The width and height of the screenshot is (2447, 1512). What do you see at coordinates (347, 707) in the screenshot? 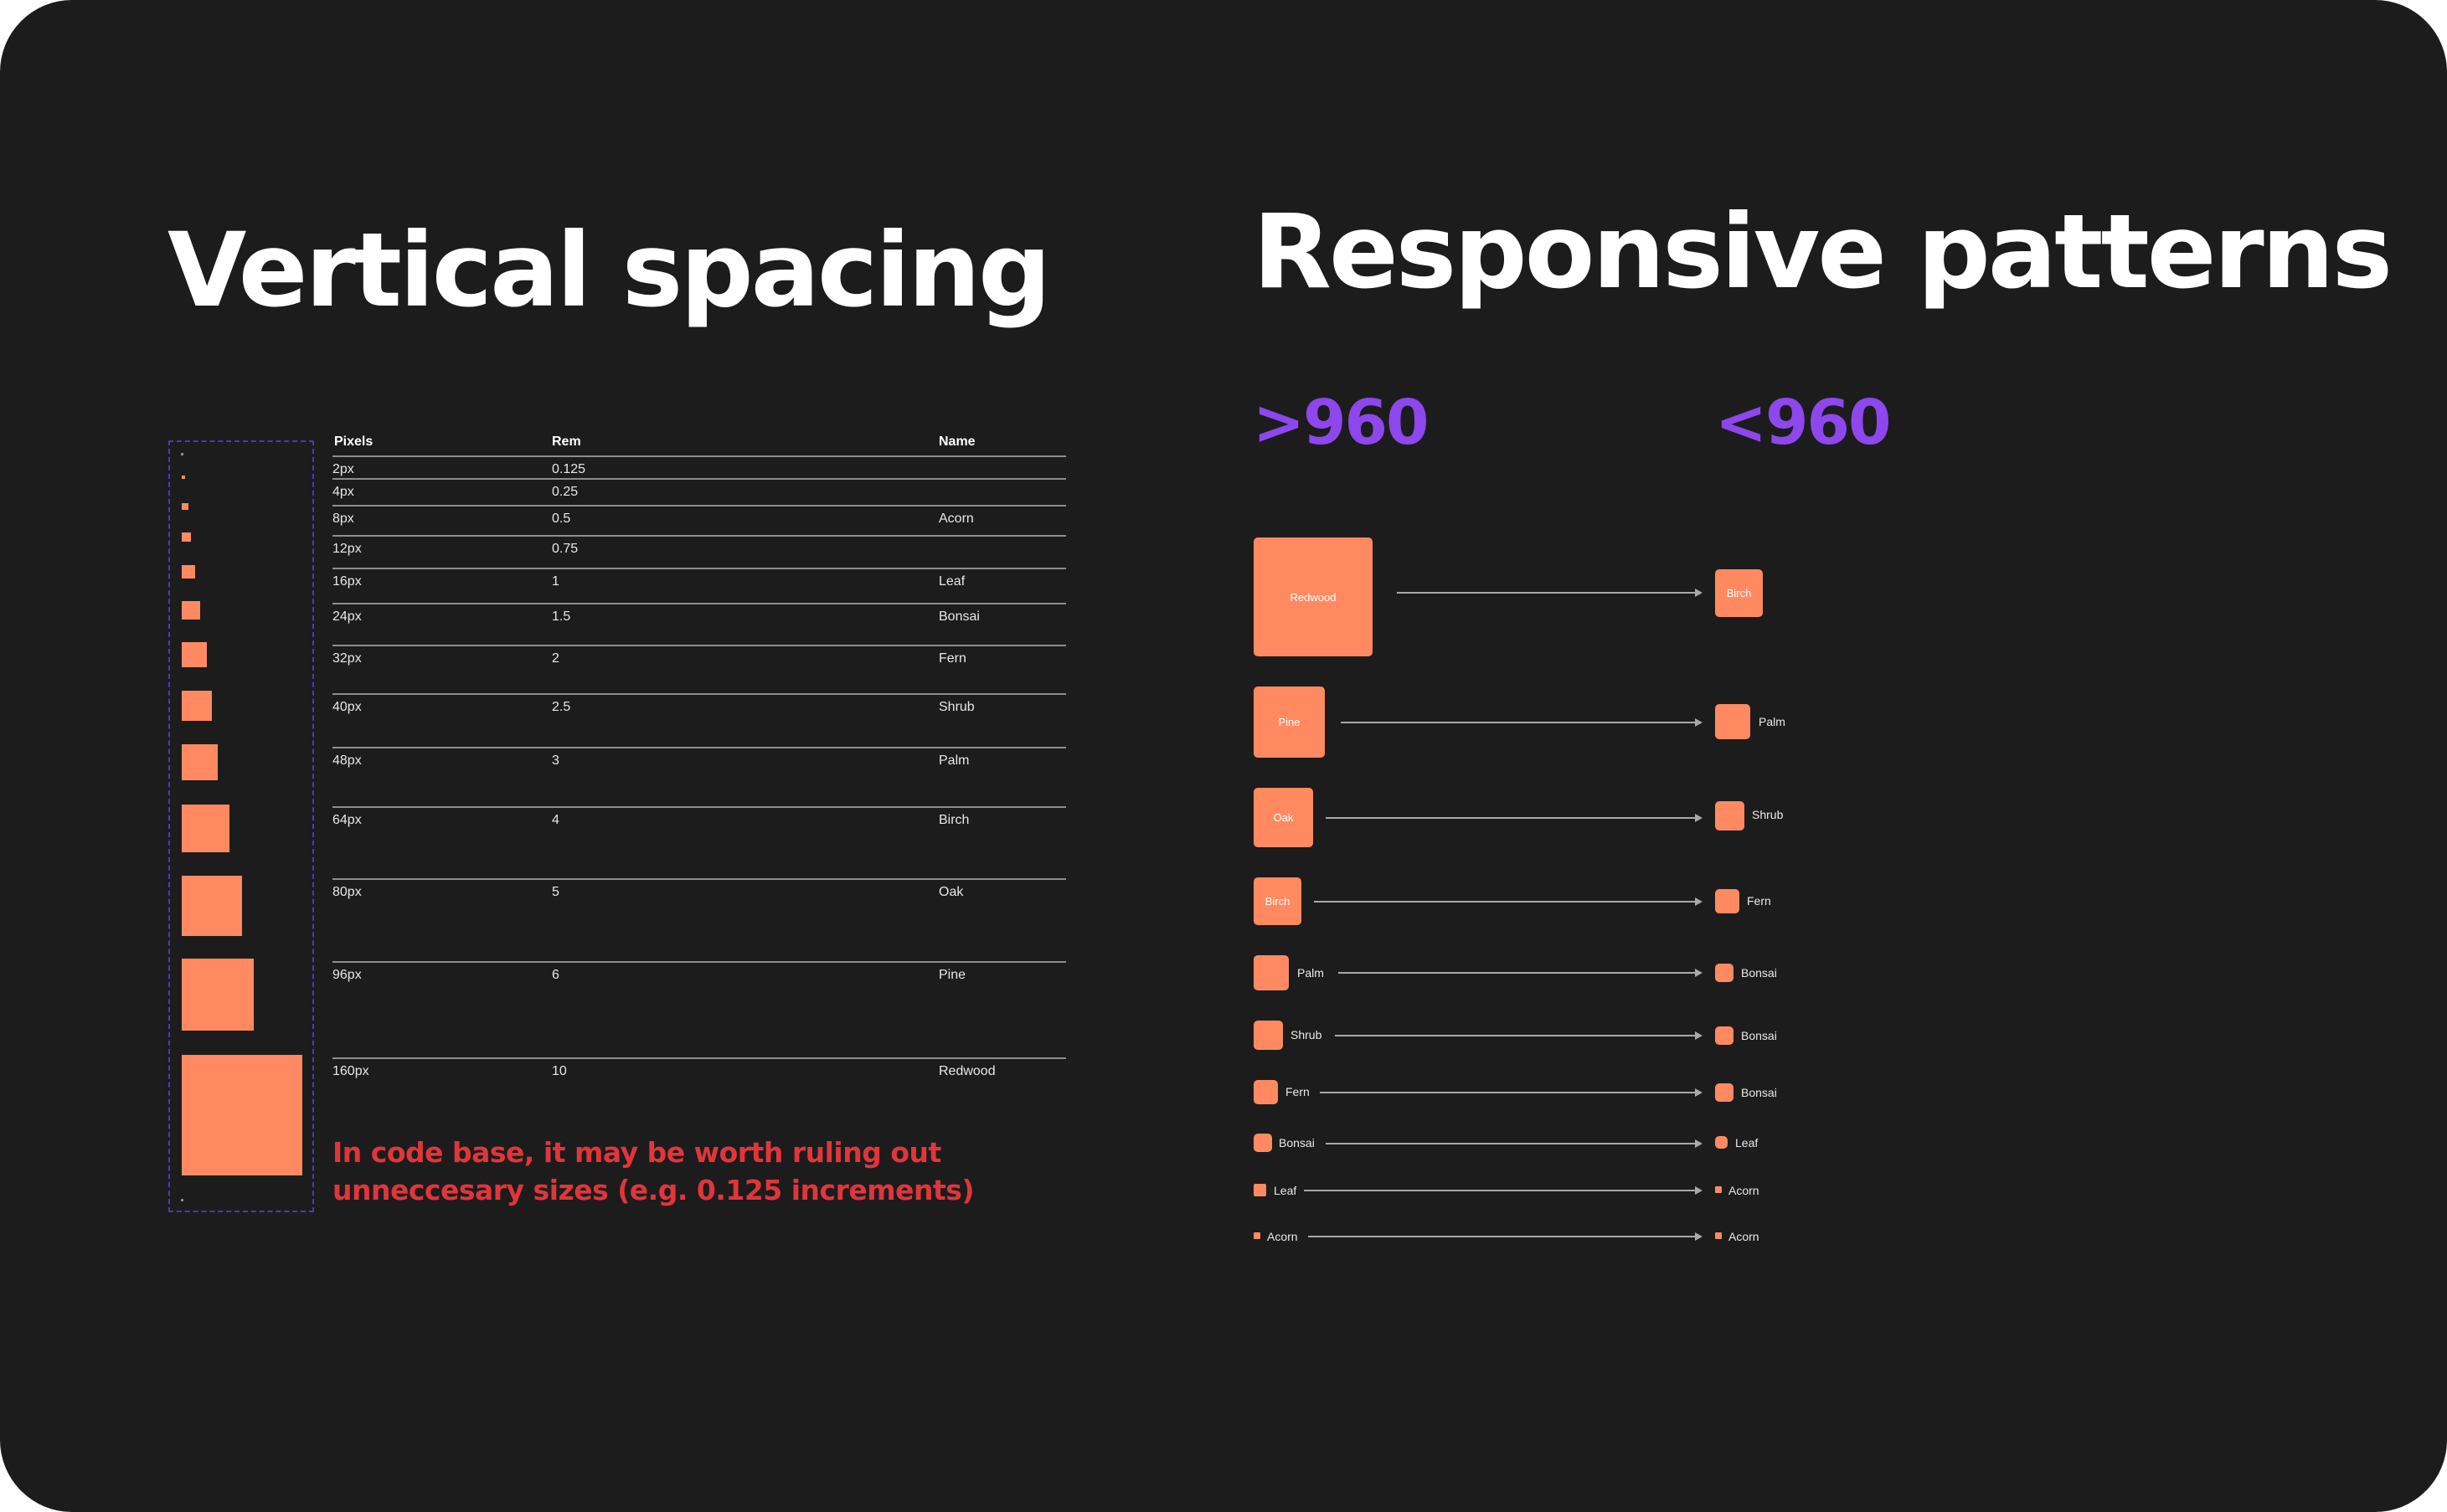
I see `cell-pixels: 40px` at bounding box center [347, 707].